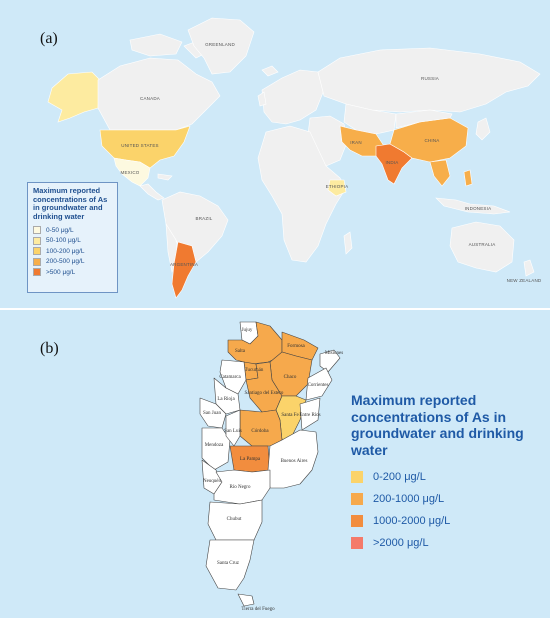 The width and height of the screenshot is (550, 618). Describe the element at coordinates (270, 71) in the screenshot. I see `region-iceland` at that location.